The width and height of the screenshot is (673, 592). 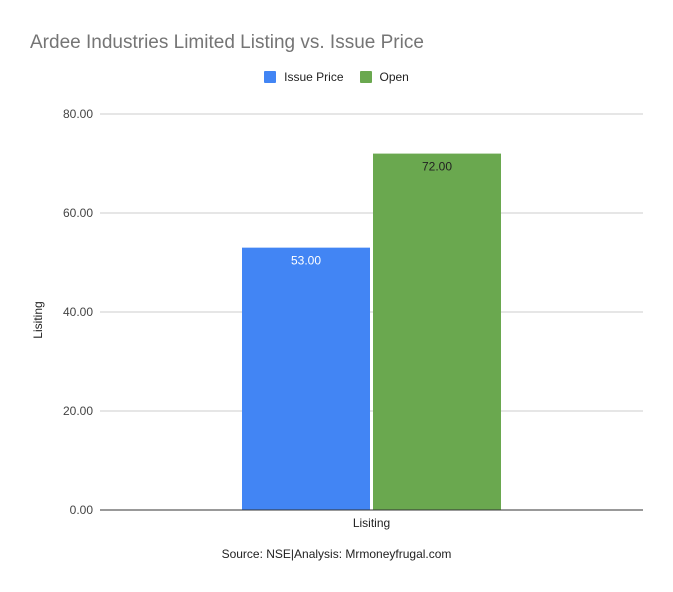 I want to click on legend: Issue Price Open, so click(x=336, y=77).